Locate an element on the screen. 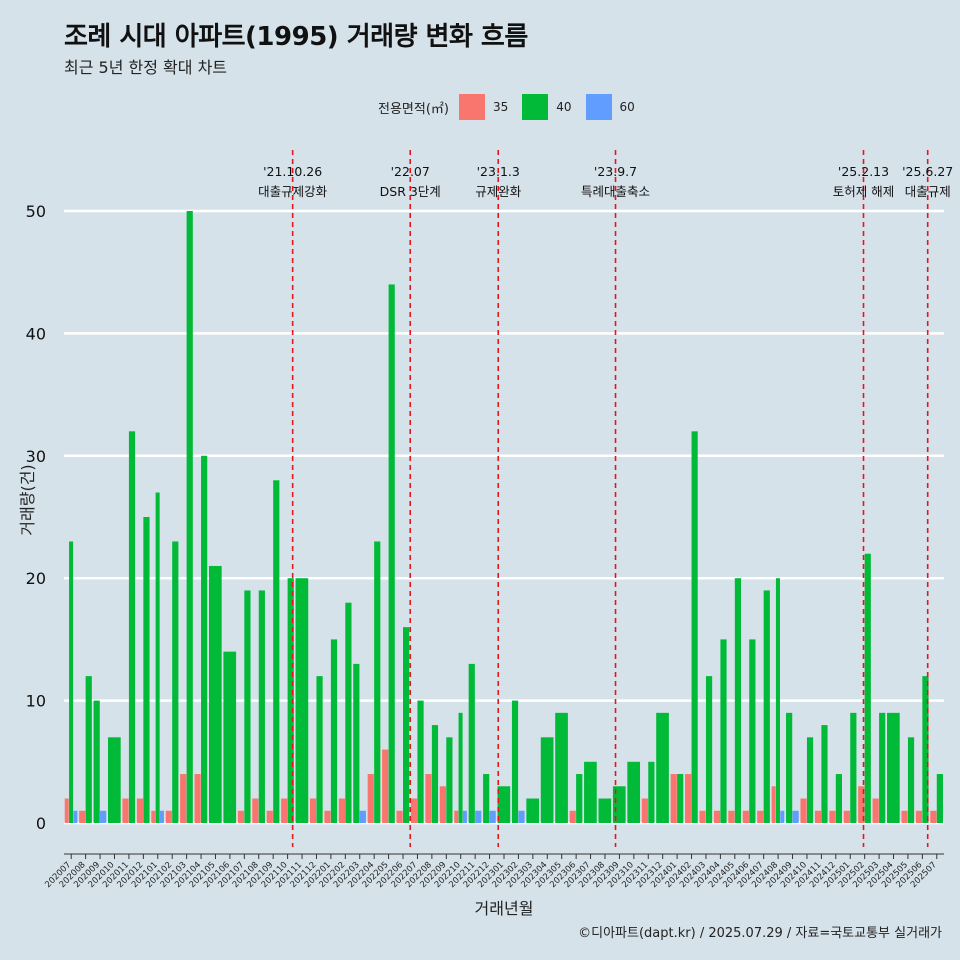 Image resolution: width=960 pixels, height=960 pixels. annotation-date: '25.2.13 is located at coordinates (863, 171).